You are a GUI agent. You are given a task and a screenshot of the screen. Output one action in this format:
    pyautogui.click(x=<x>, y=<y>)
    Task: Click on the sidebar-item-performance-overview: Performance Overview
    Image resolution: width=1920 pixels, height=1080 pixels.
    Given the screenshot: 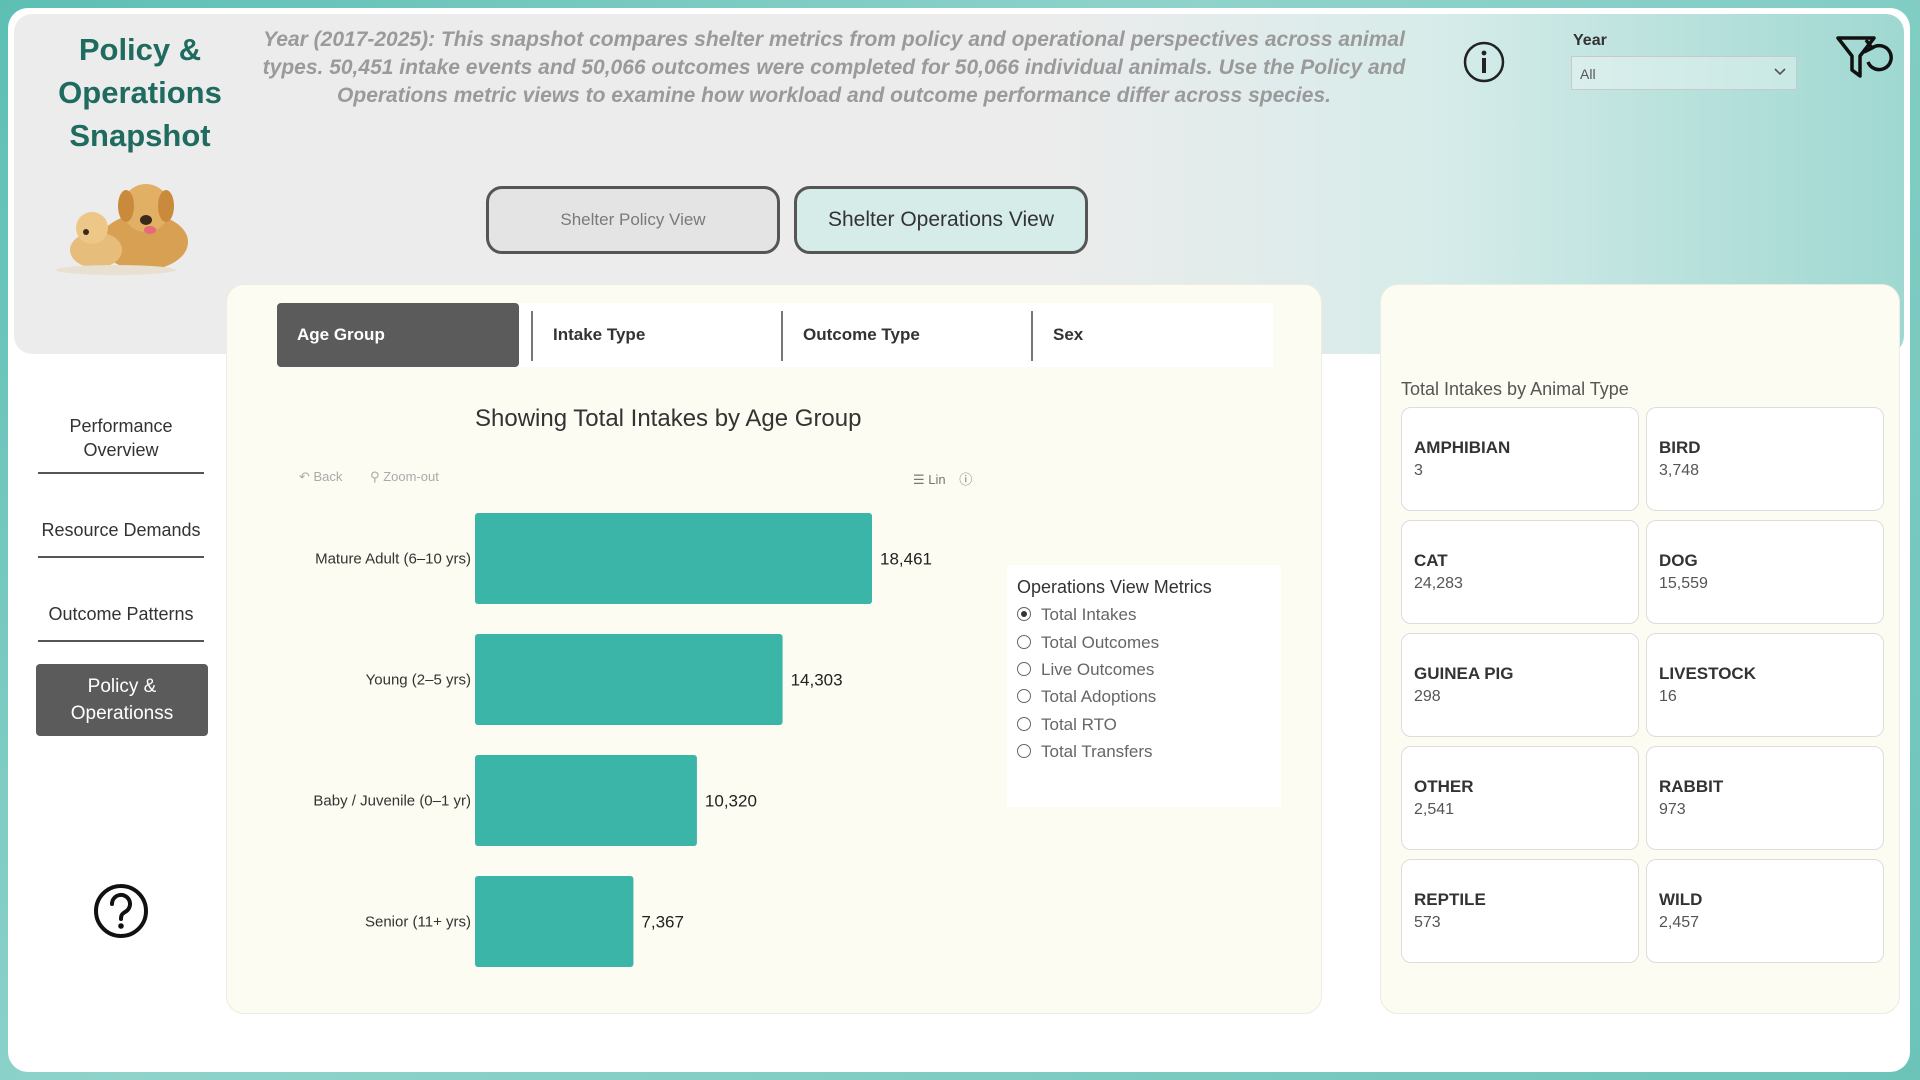 What is the action you would take?
    pyautogui.click(x=121, y=438)
    